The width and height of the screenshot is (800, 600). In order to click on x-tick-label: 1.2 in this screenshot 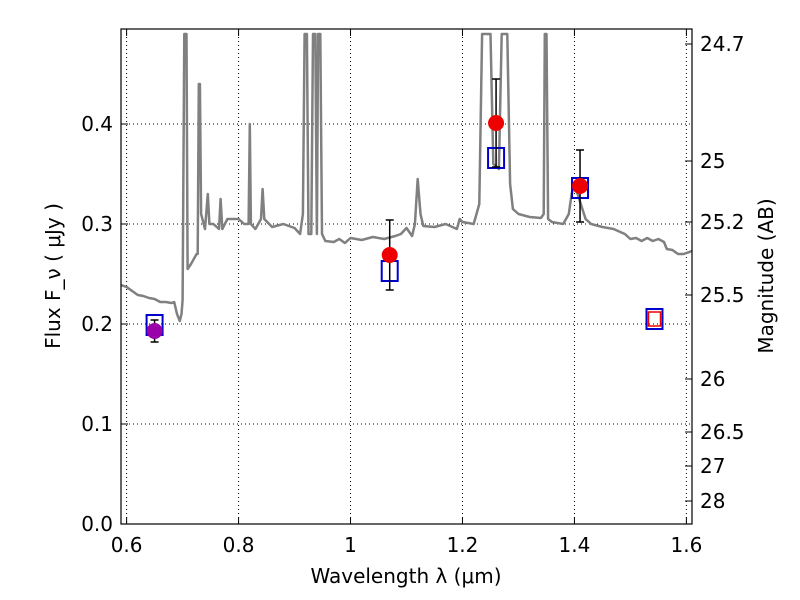, I will do `click(463, 545)`.